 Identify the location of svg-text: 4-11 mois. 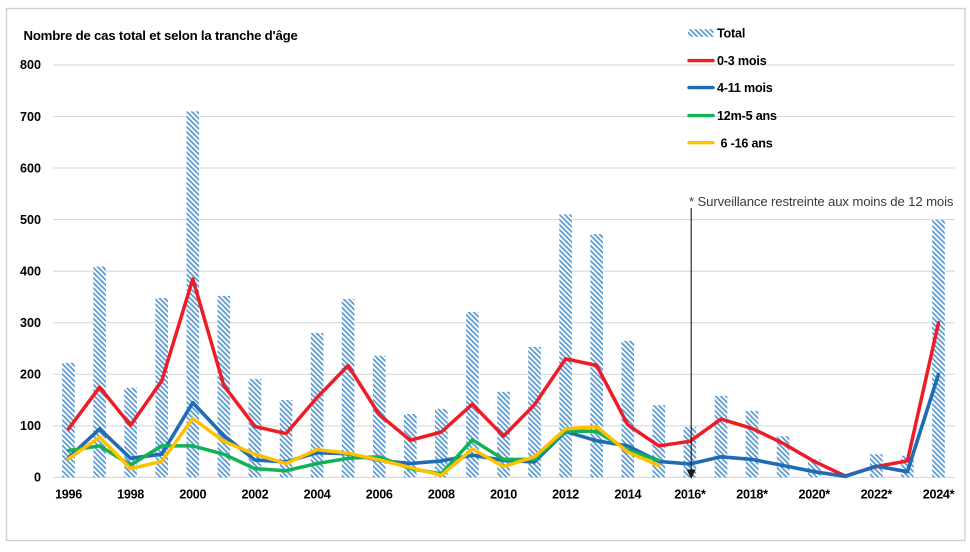
(745, 88).